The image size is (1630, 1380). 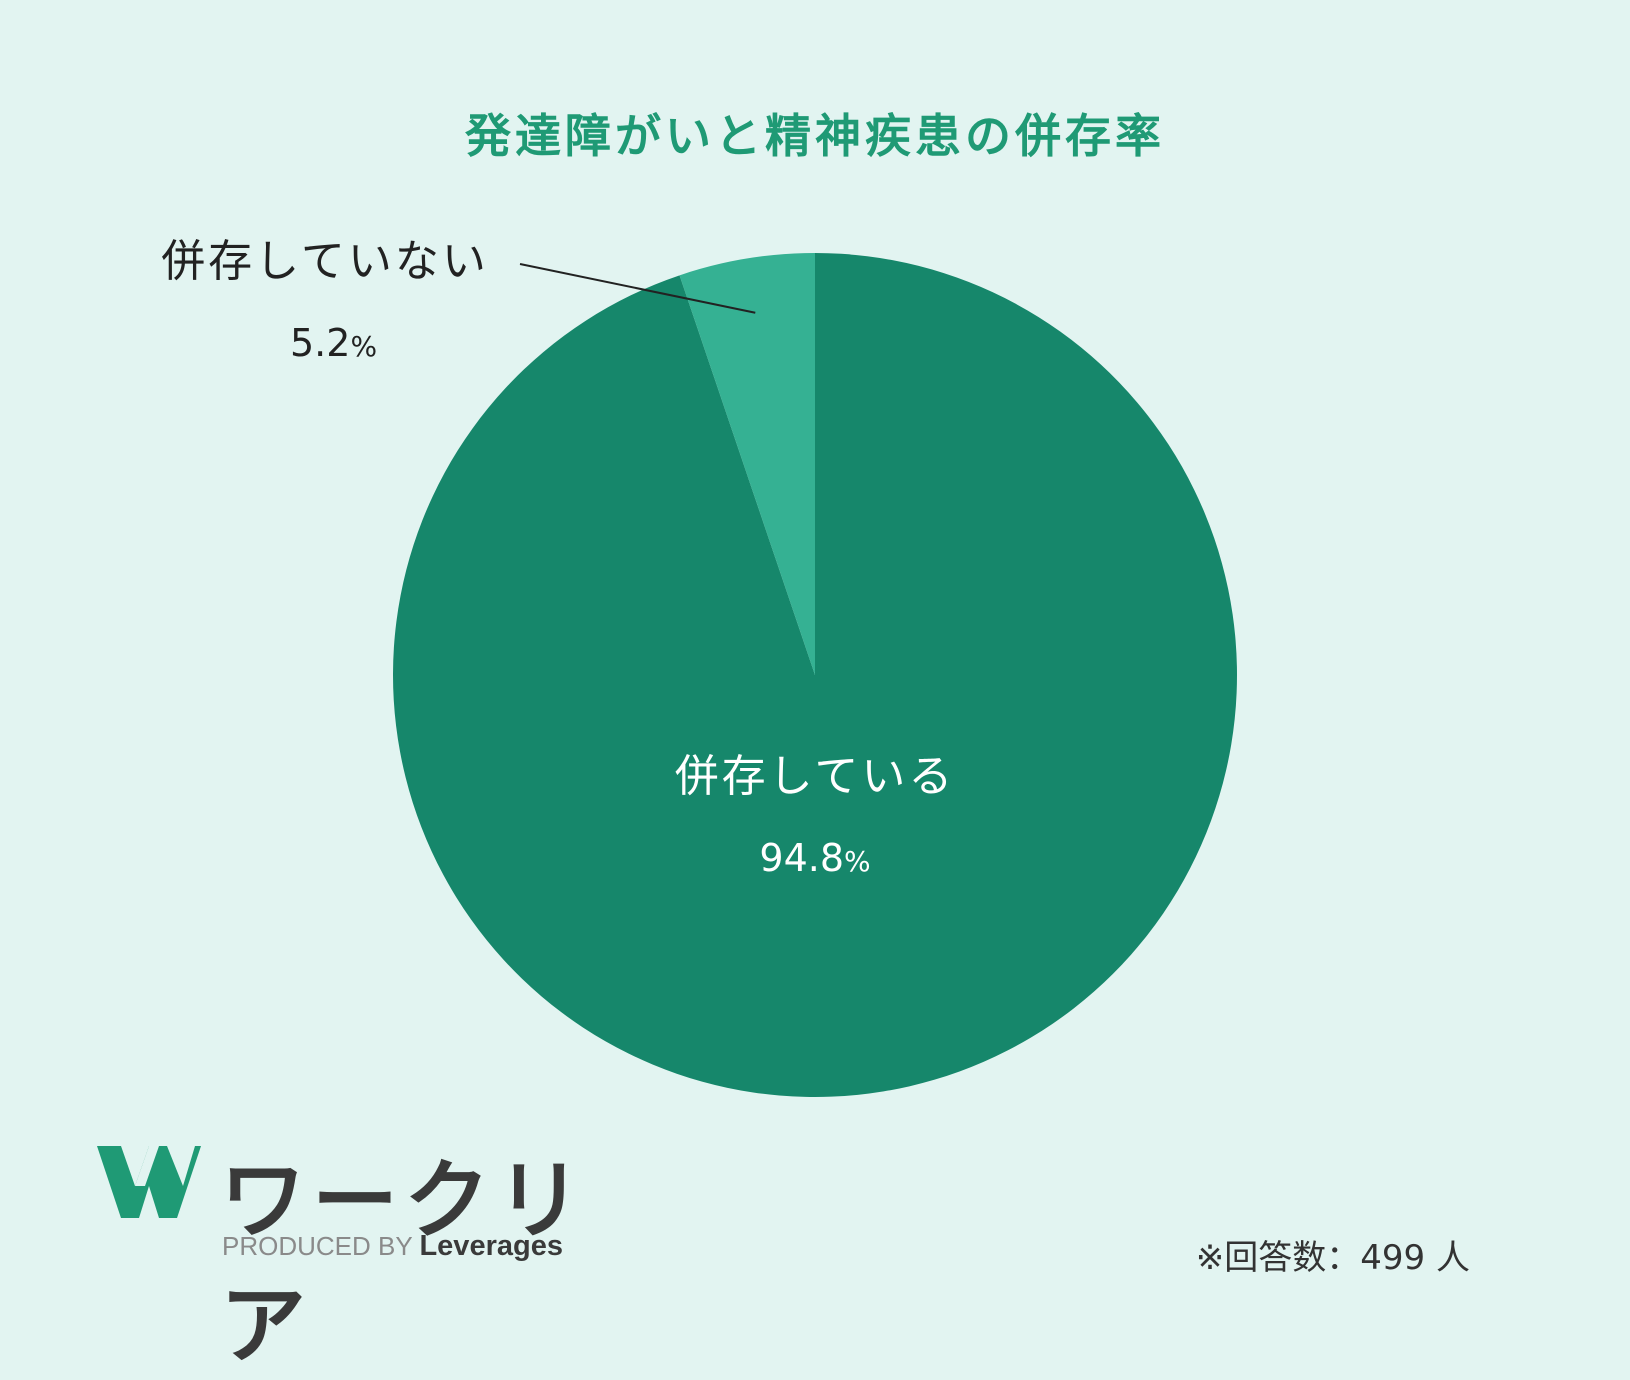 I want to click on slice-name: 併存している, so click(x=815, y=776).